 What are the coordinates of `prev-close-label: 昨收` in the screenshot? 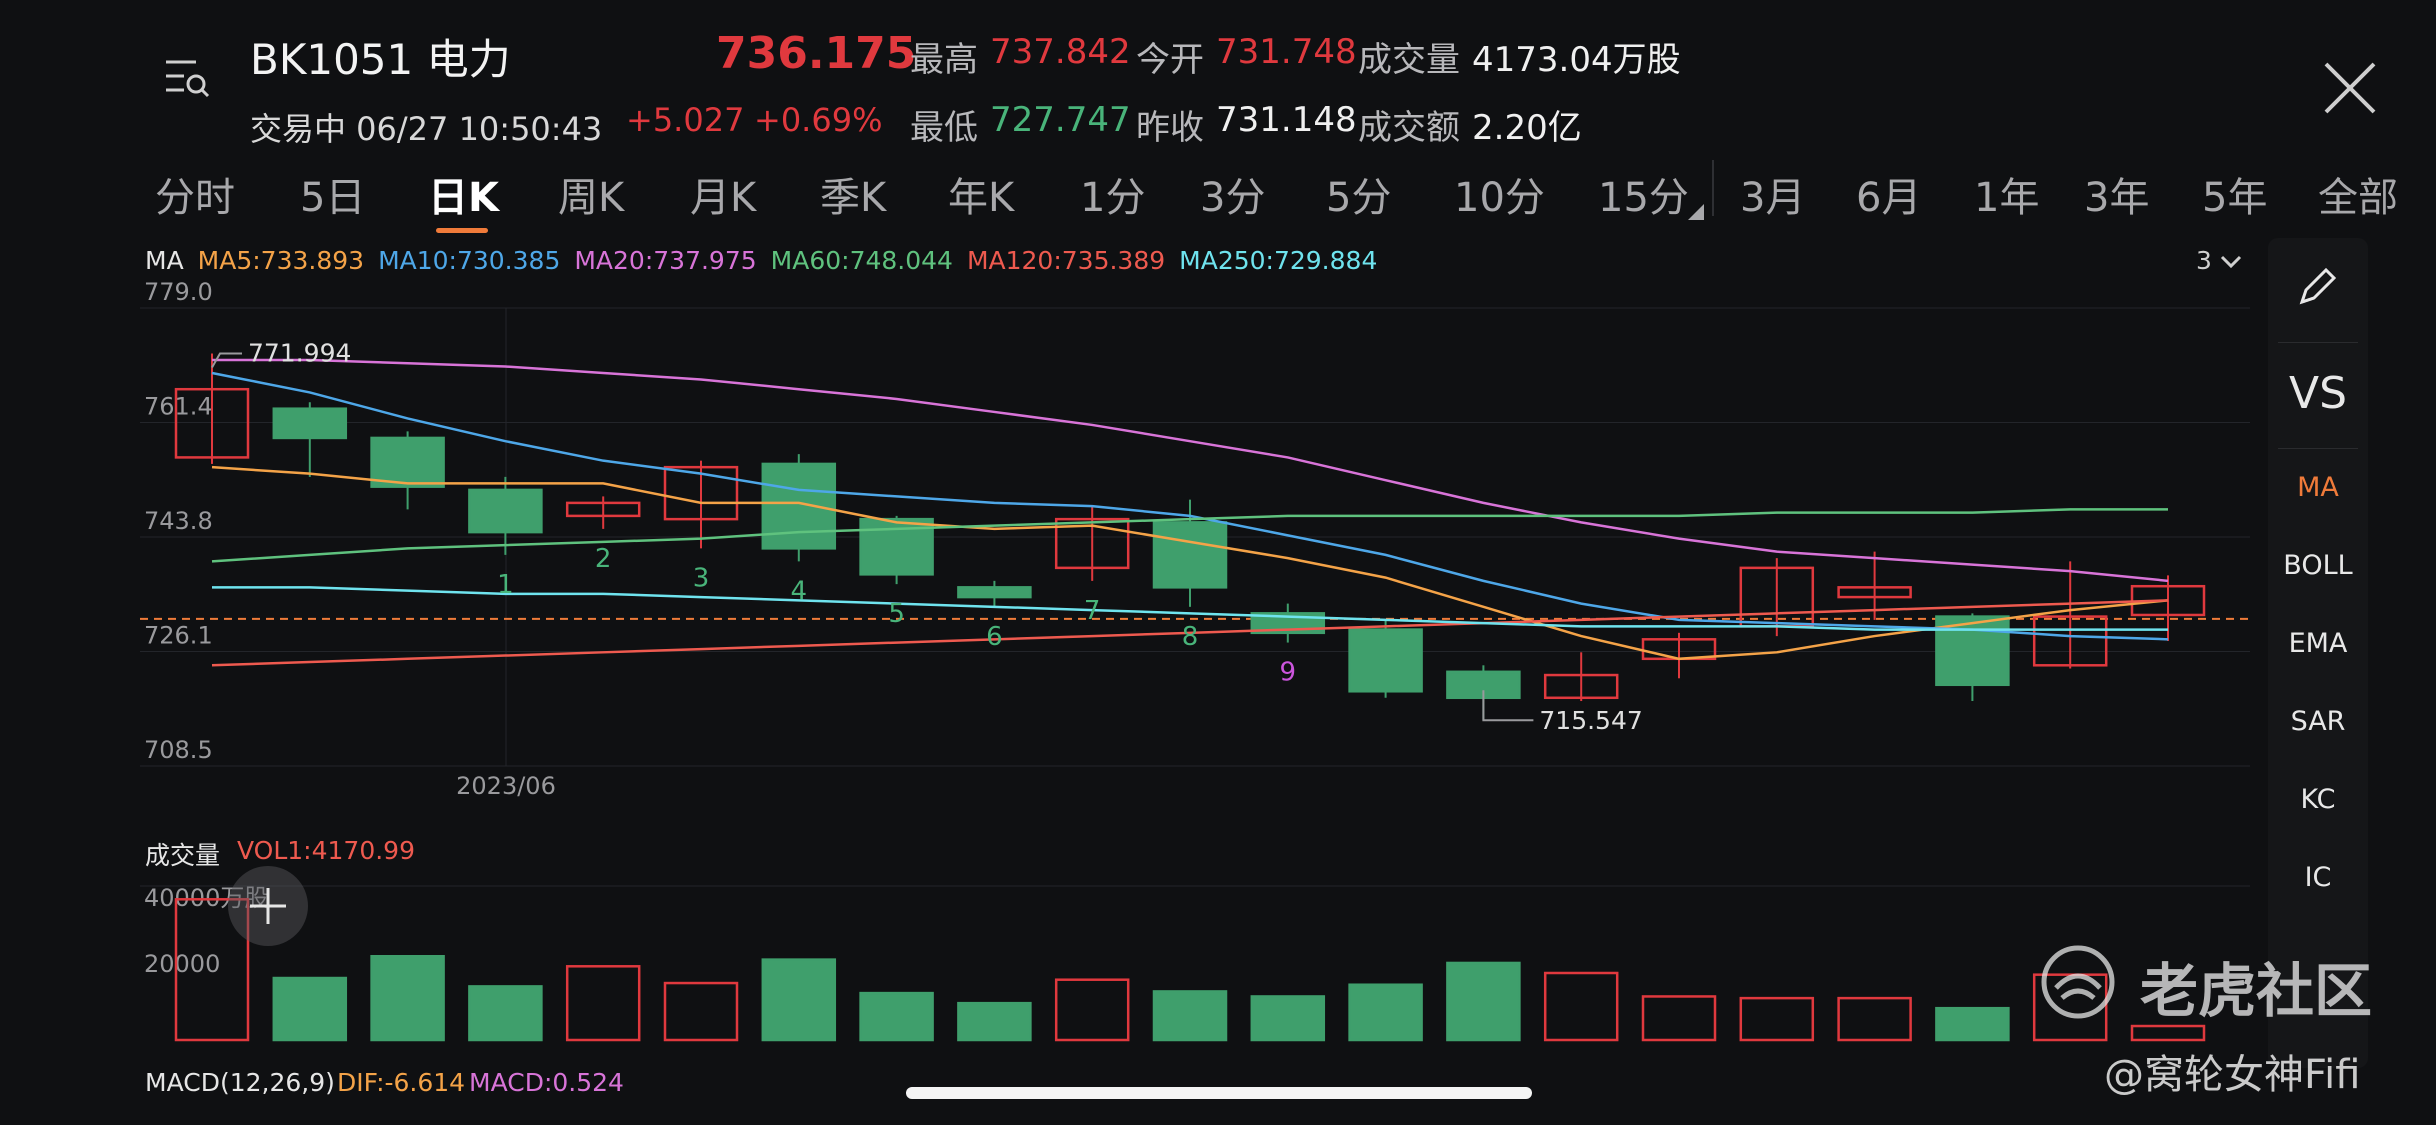 It's located at (1170, 128).